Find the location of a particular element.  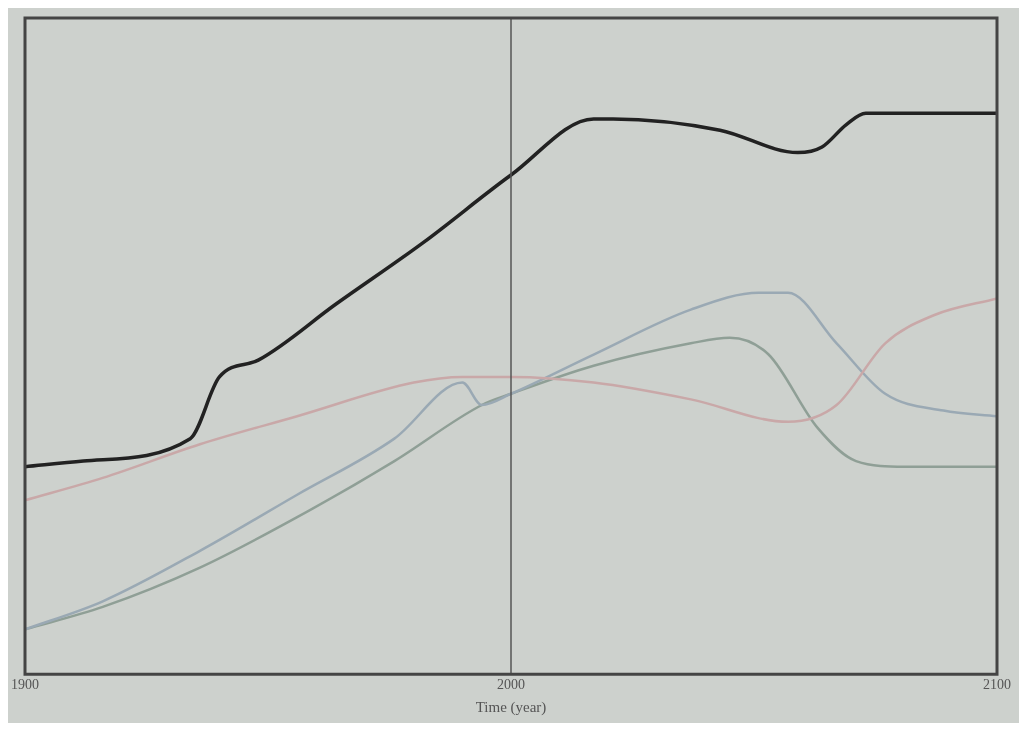

x-tick-label: 2000 is located at coordinates (511, 685).